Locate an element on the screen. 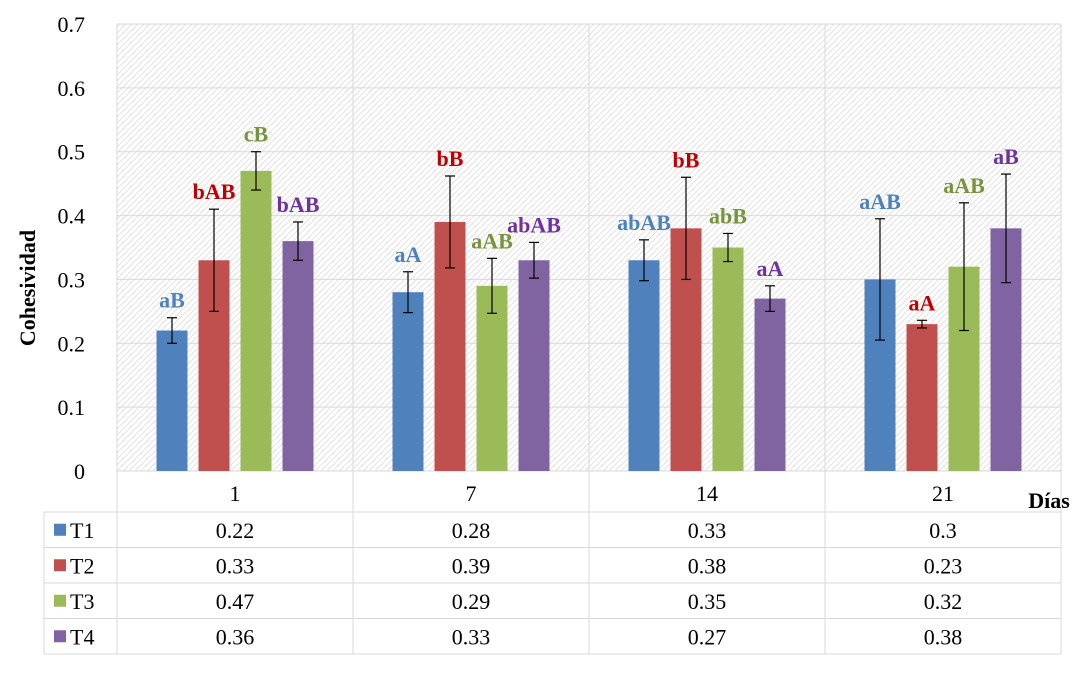  legend-key-t3 is located at coordinates (60, 600).